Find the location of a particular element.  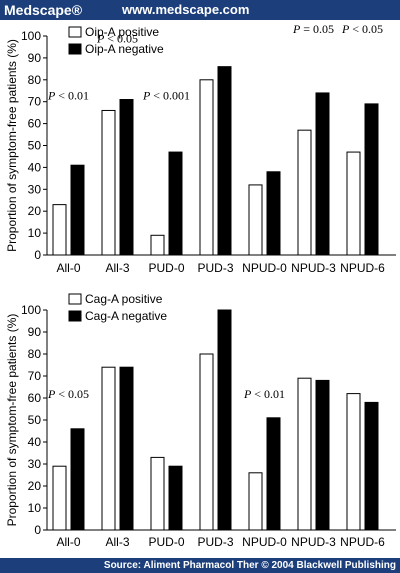

legend-label: Oip-A positive is located at coordinates (122, 32).